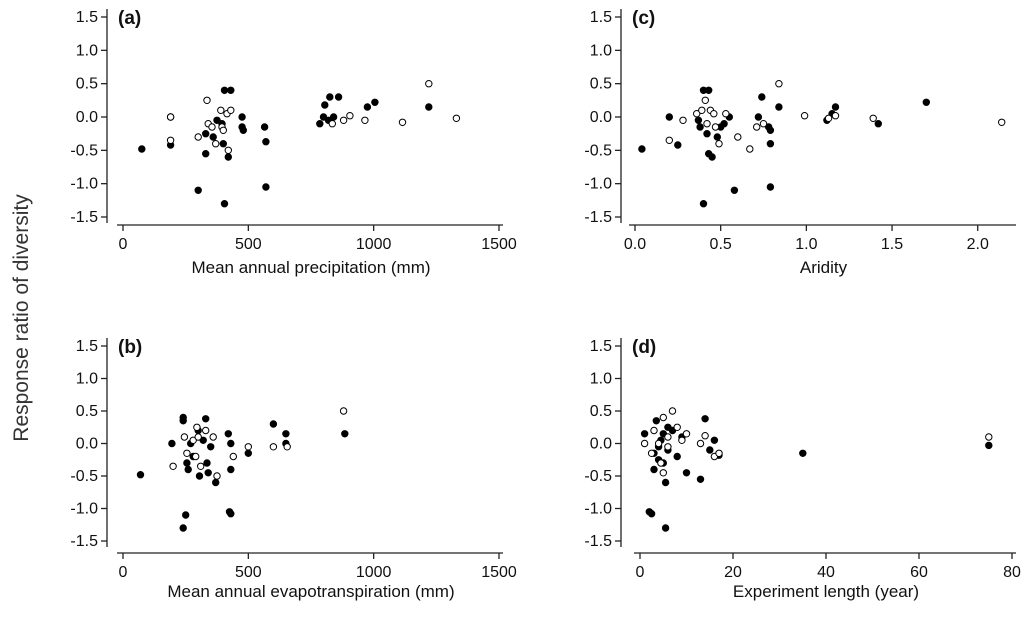 The height and width of the screenshot is (625, 1025). I want to click on y-tick-label: 1.0, so click(601, 379).